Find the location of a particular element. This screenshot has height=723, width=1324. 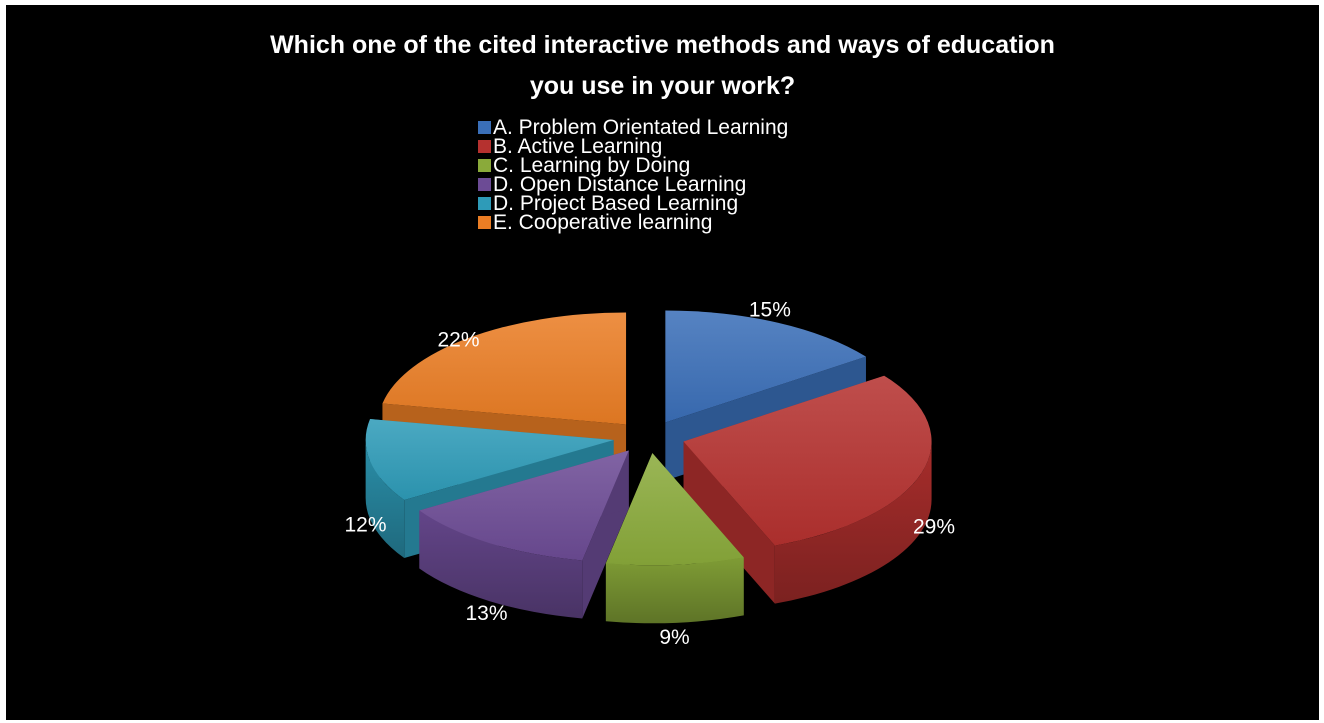

legend-item: D. Open Distance Learning is located at coordinates (633, 184).